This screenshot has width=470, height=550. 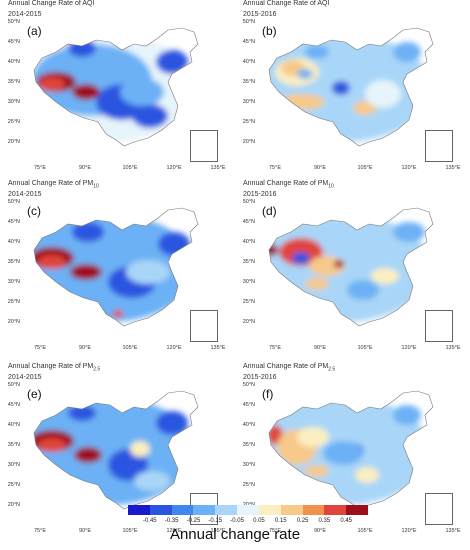 What do you see at coordinates (53, 189) in the screenshot?
I see `panel-title: Annual Change Rate of PM10 2014-2015` at bounding box center [53, 189].